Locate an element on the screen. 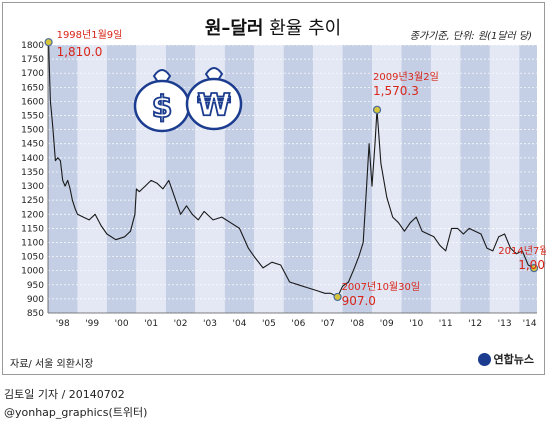 This screenshot has height=426, width=546. x-tick-label: '01 is located at coordinates (151, 324).